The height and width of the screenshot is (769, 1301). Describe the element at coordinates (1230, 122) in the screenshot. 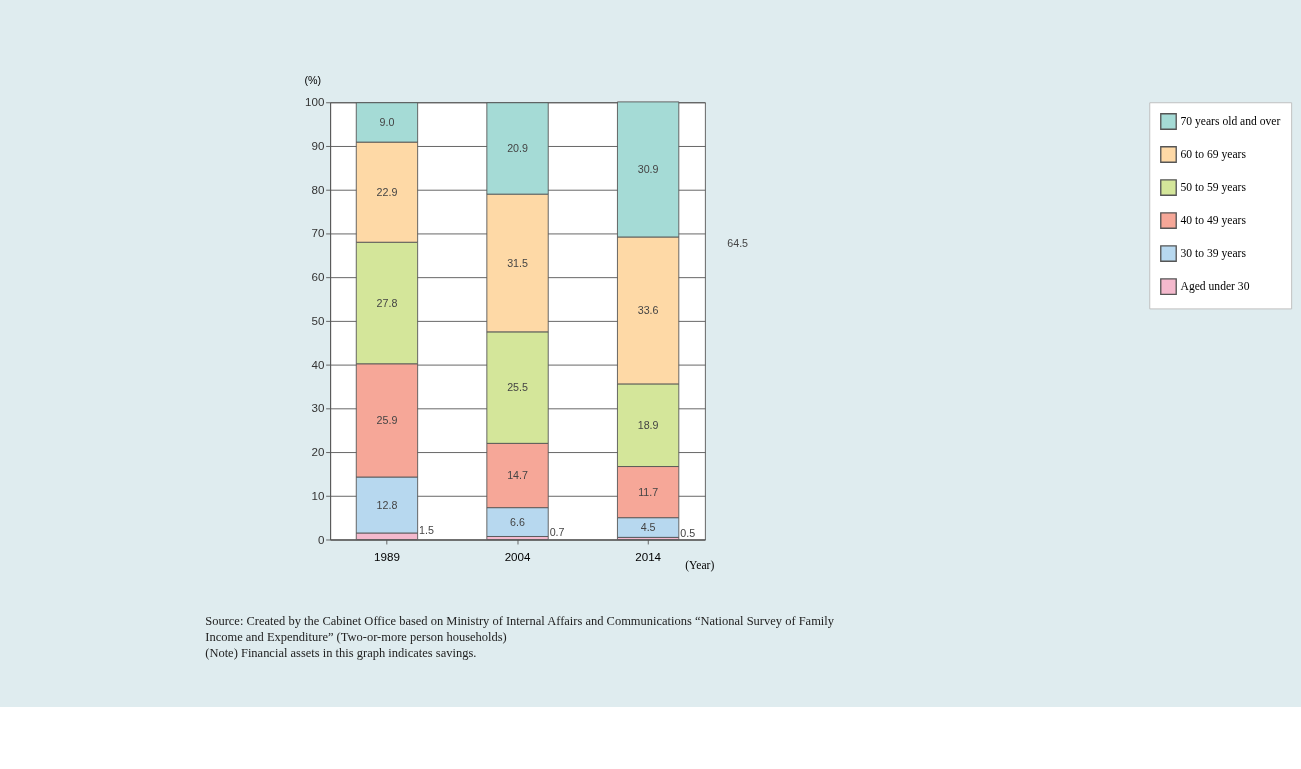

I see `legend-label: 70 years old and over` at that location.